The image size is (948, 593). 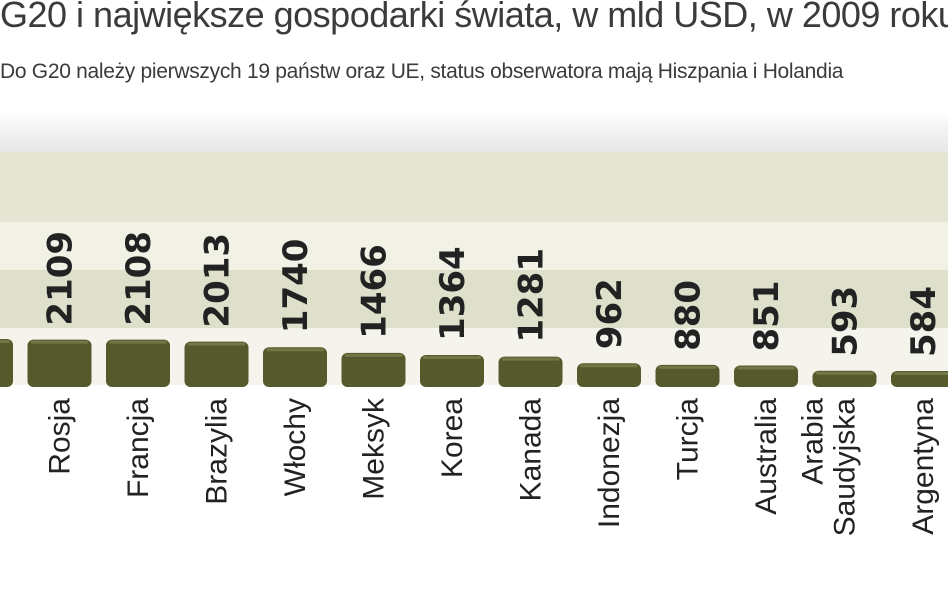 I want to click on category-label: Argentyna, so click(x=923, y=466).